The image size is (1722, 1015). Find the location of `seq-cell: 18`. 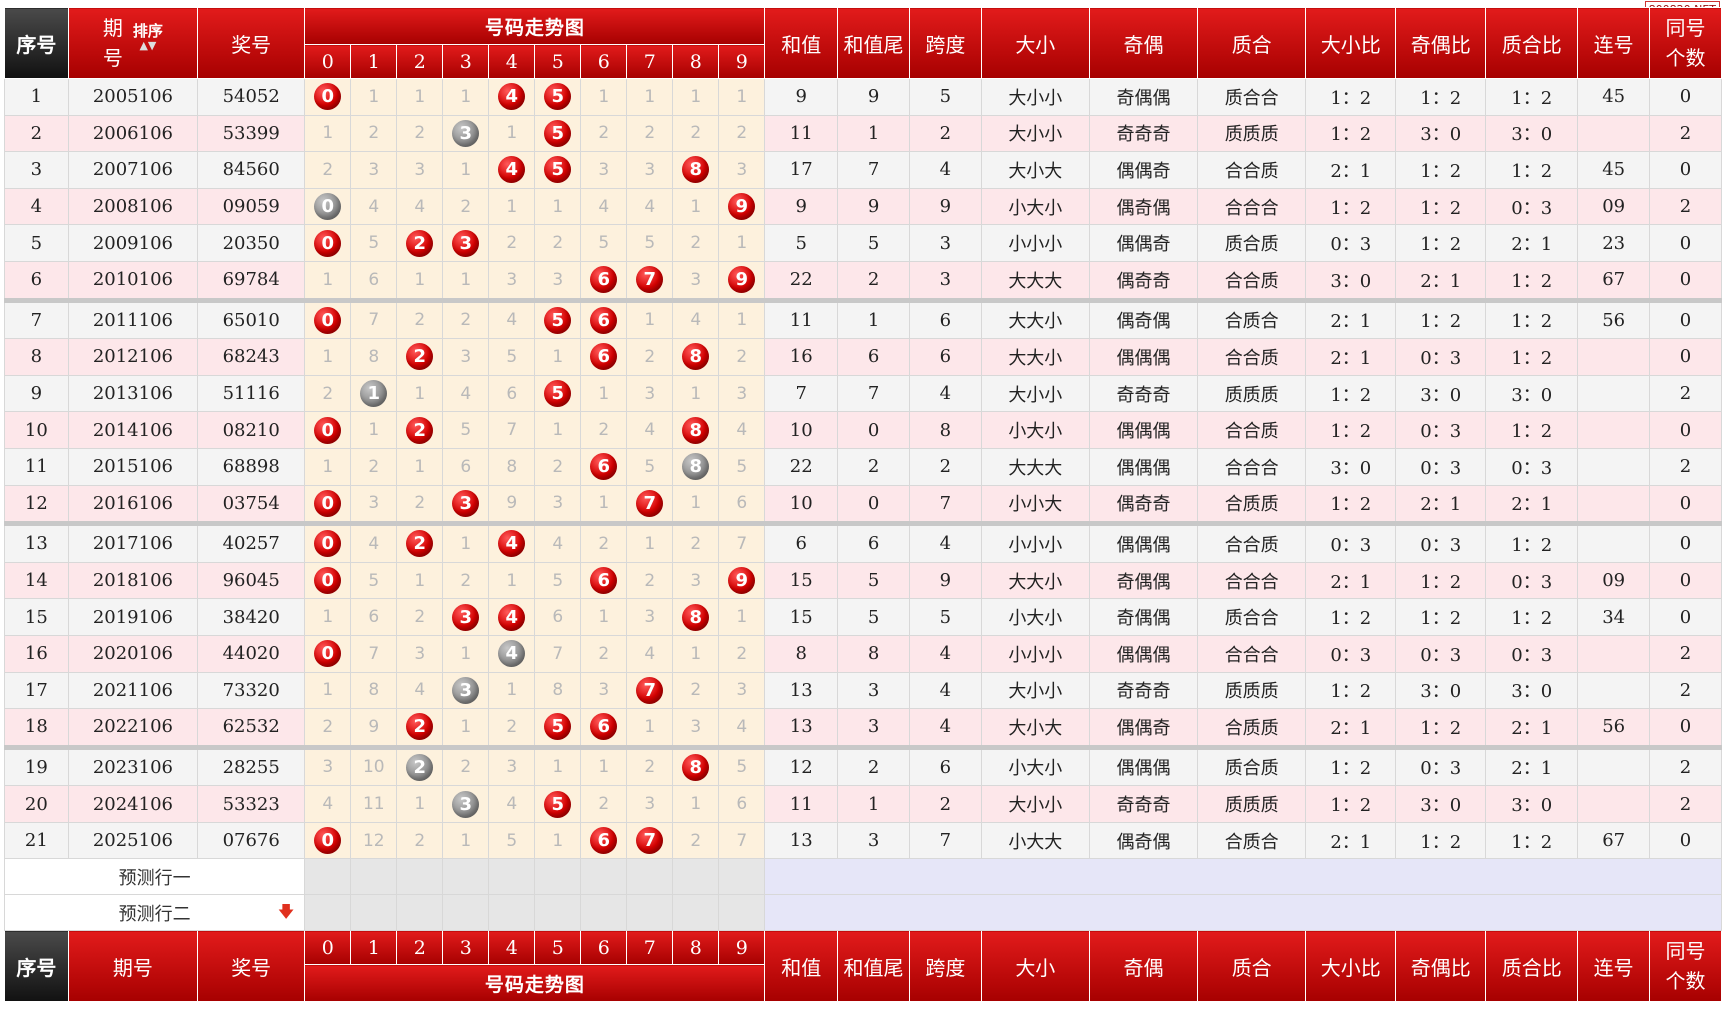

seq-cell: 18 is located at coordinates (36, 729).